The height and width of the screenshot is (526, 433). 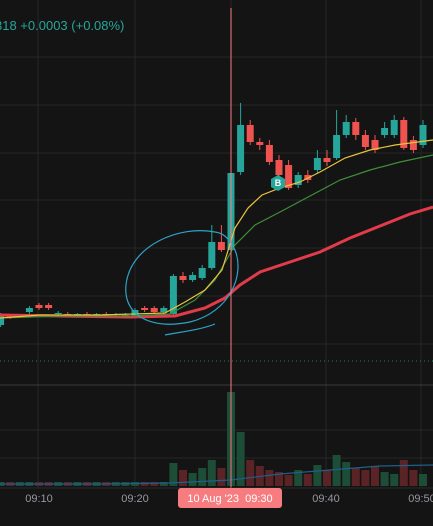 I want to click on volume-ma, so click(x=216, y=474).